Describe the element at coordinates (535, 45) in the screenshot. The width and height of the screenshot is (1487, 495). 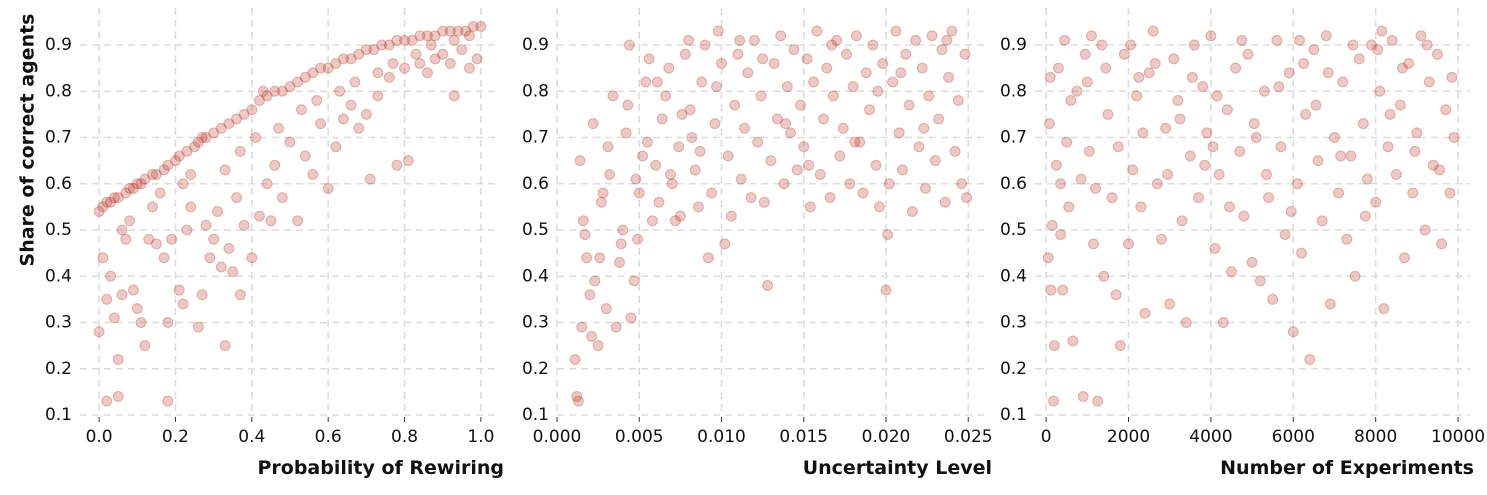
I see `y-tick-label: 0.9` at that location.